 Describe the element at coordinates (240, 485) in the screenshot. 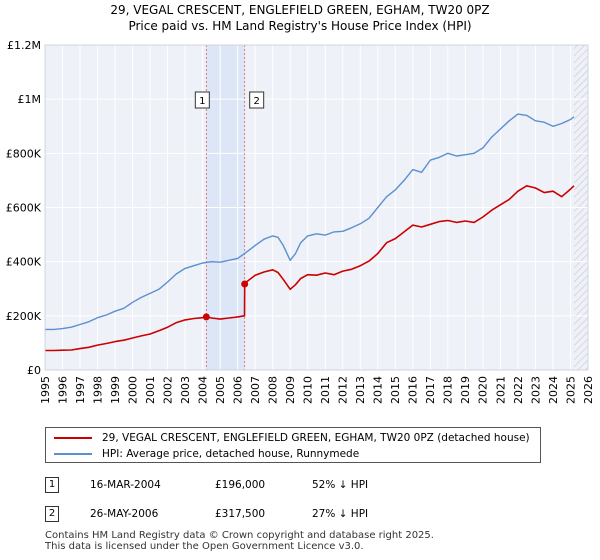

I see `sale-price: £196,000` at that location.